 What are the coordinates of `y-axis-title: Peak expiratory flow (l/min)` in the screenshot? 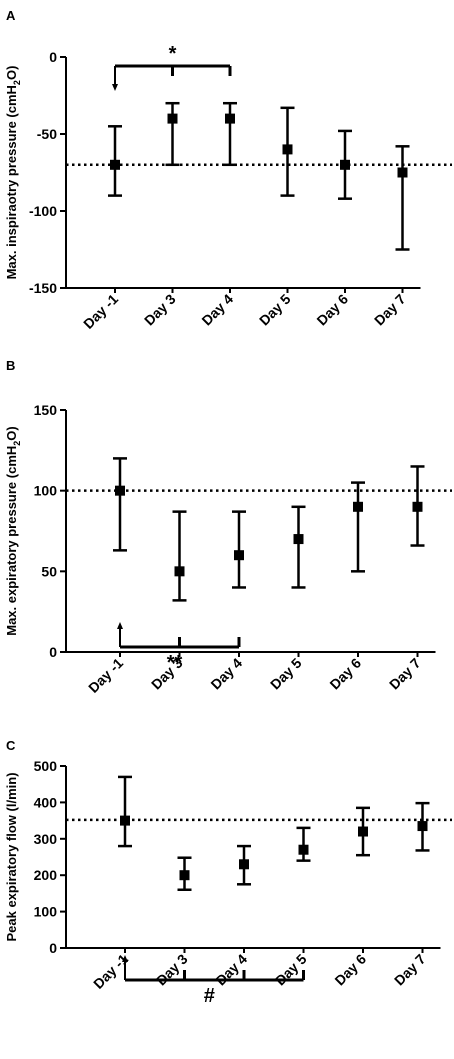 It's located at (11, 856).